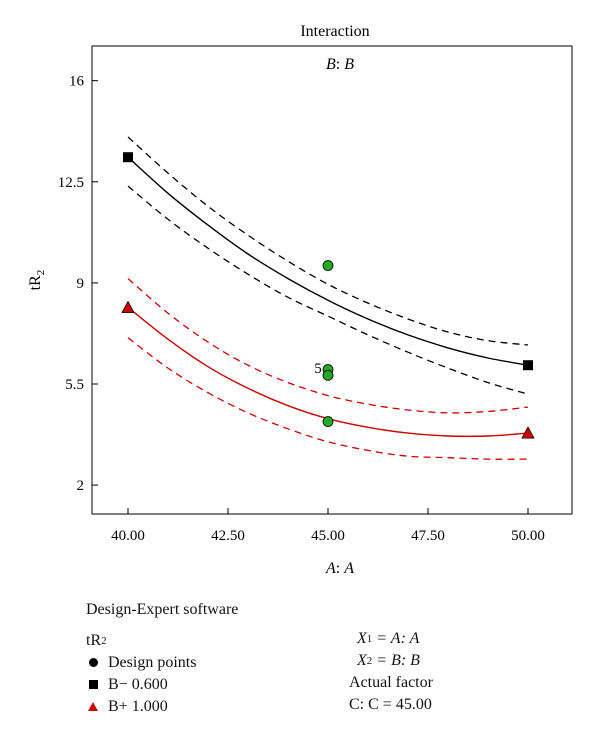 The height and width of the screenshot is (751, 600). Describe the element at coordinates (138, 706) in the screenshot. I see `legend-label-b-plus: B+ 1.000` at that location.